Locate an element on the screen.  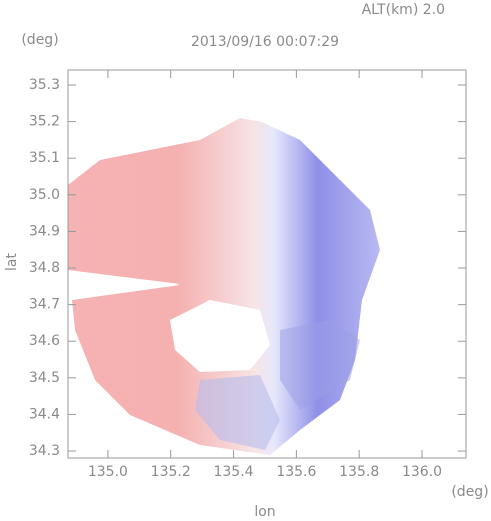
x-unit: (deg) is located at coordinates (469, 492).